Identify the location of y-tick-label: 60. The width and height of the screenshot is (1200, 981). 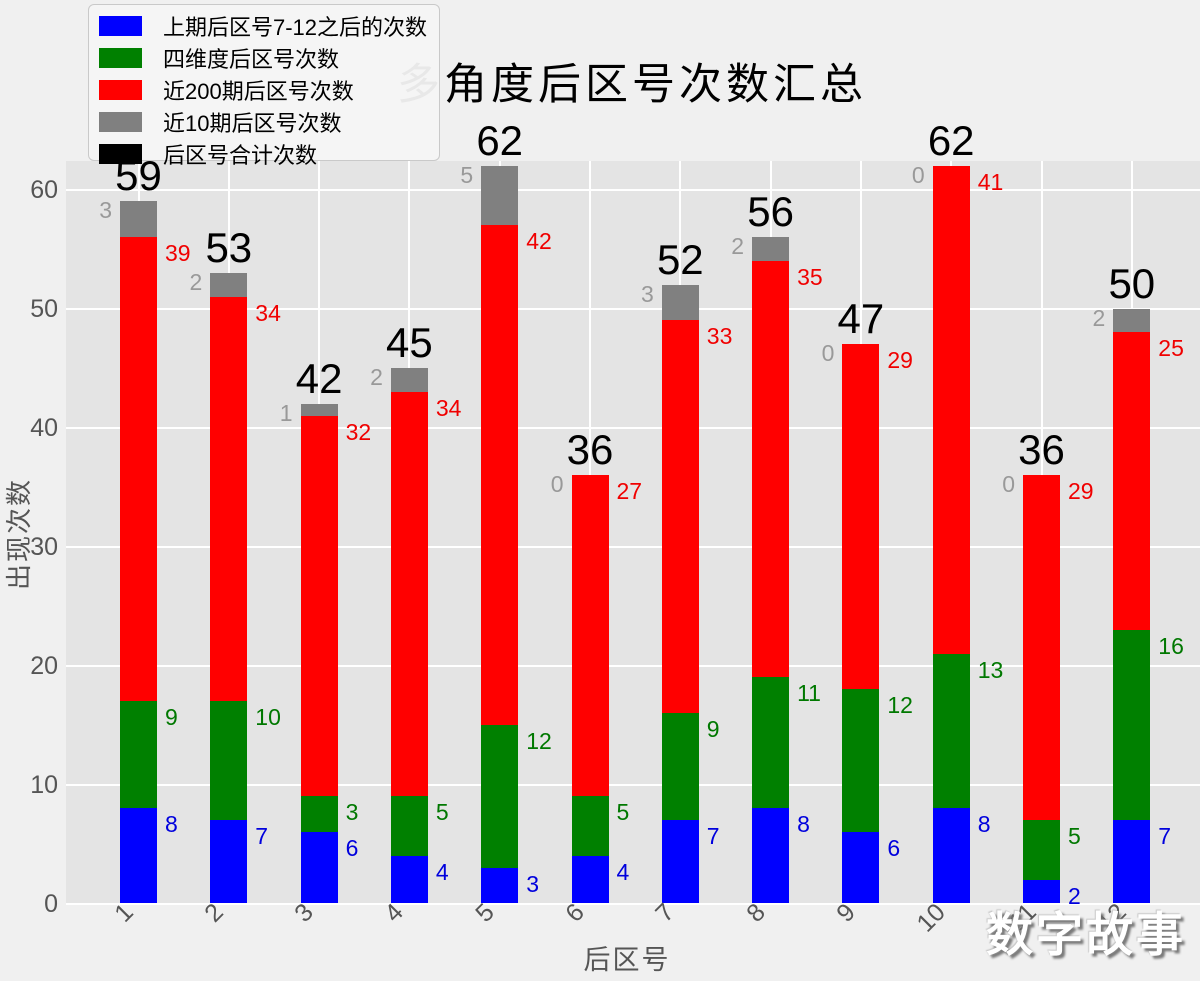
(44, 189).